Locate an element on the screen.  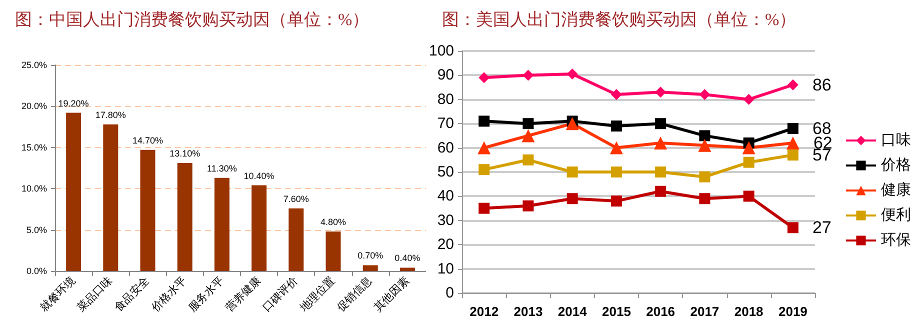
x-tick-label: 2018 is located at coordinates (749, 311).